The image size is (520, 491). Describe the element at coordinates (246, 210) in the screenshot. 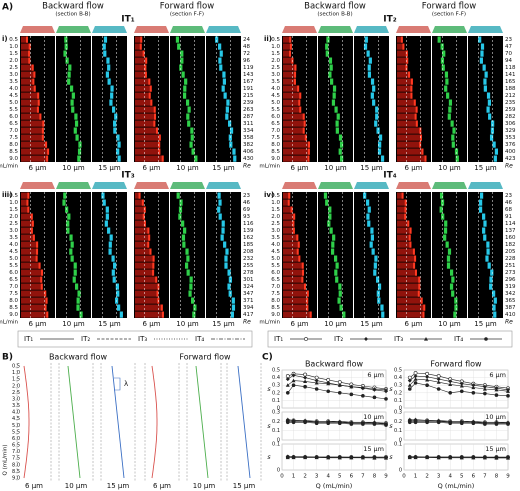

I see `re-label: 69` at that location.